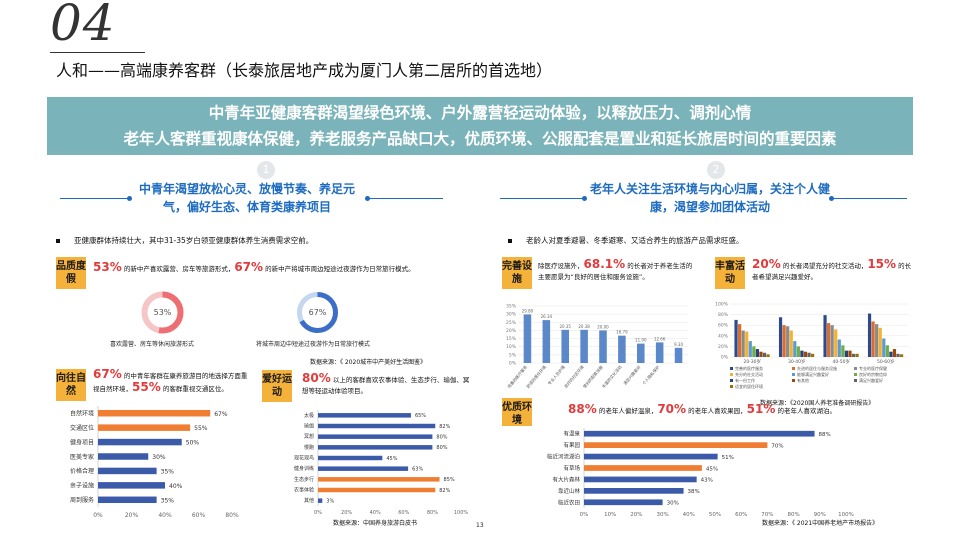 This screenshot has height=540, width=960. What do you see at coordinates (82, 428) in the screenshot?
I see `category-label: 交通区位` at bounding box center [82, 428].